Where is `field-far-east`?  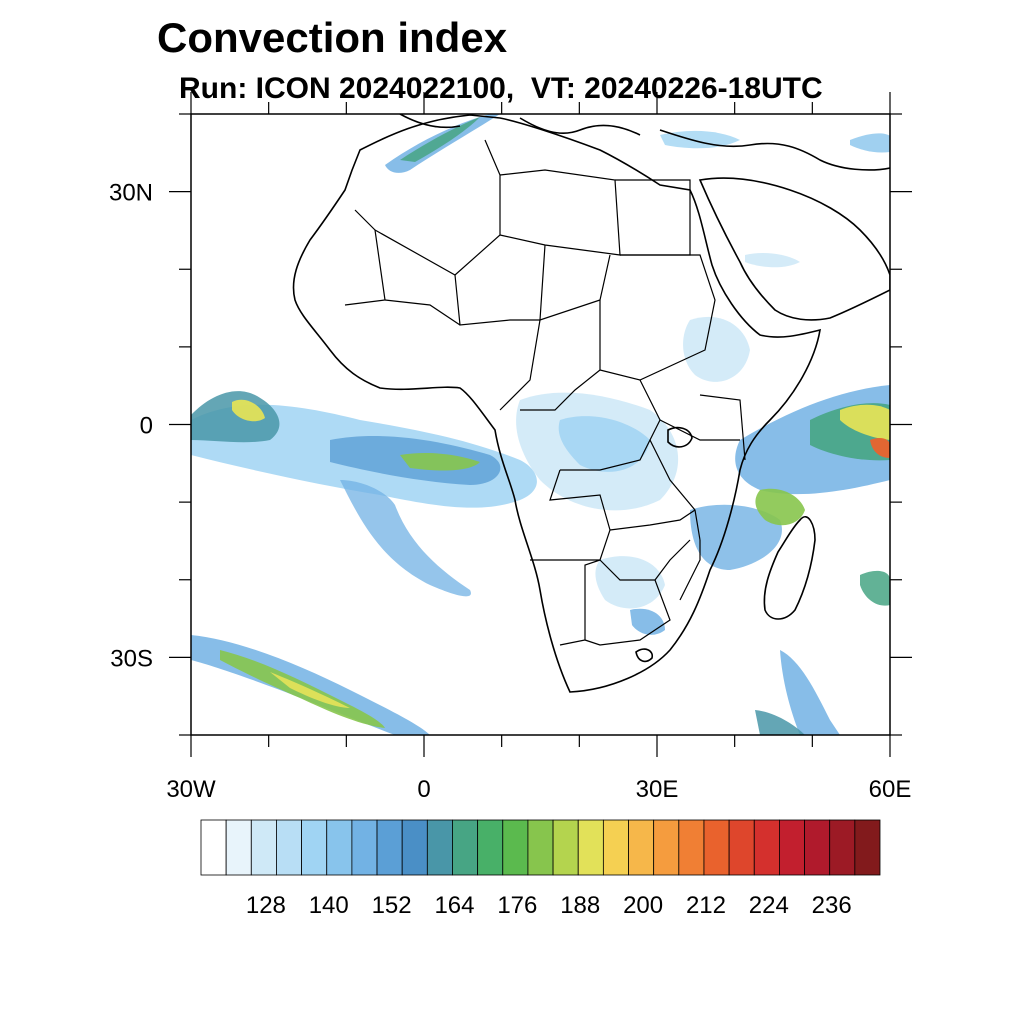
field-far-east is located at coordinates (875, 588).